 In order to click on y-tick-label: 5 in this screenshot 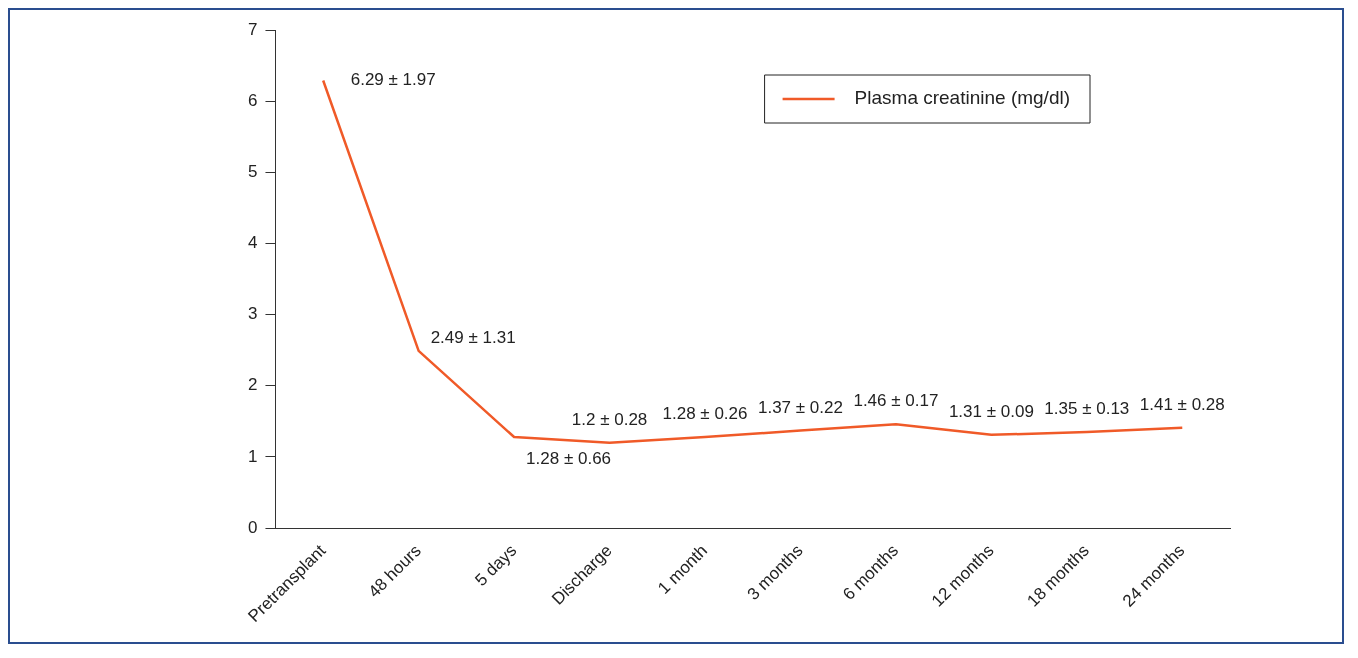, I will do `click(252, 171)`.